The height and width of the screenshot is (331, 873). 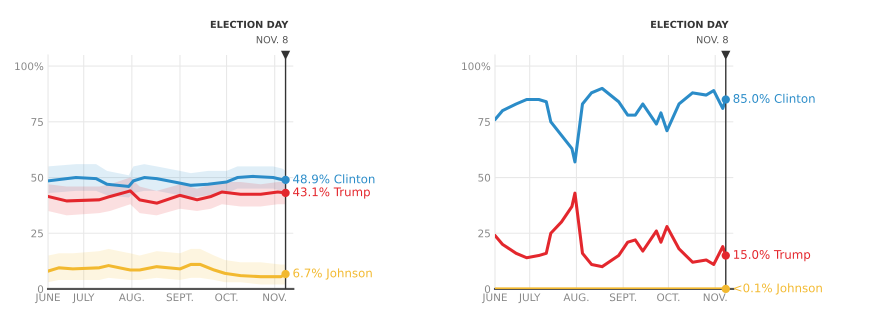 What do you see at coordinates (331, 193) in the screenshot?
I see `text: 43.1% Trump` at bounding box center [331, 193].